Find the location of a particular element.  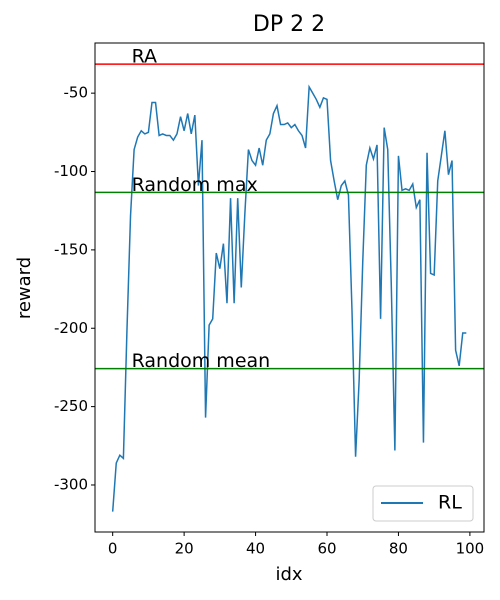

x-tick-label: 100 is located at coordinates (470, 549).